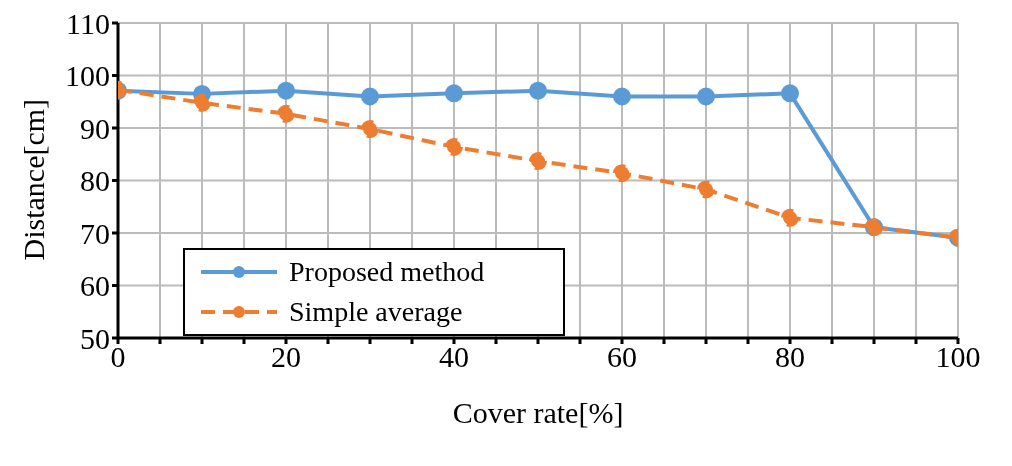 The image size is (1012, 466). I want to click on x-axis-title: Cover rate[%], so click(538, 412).